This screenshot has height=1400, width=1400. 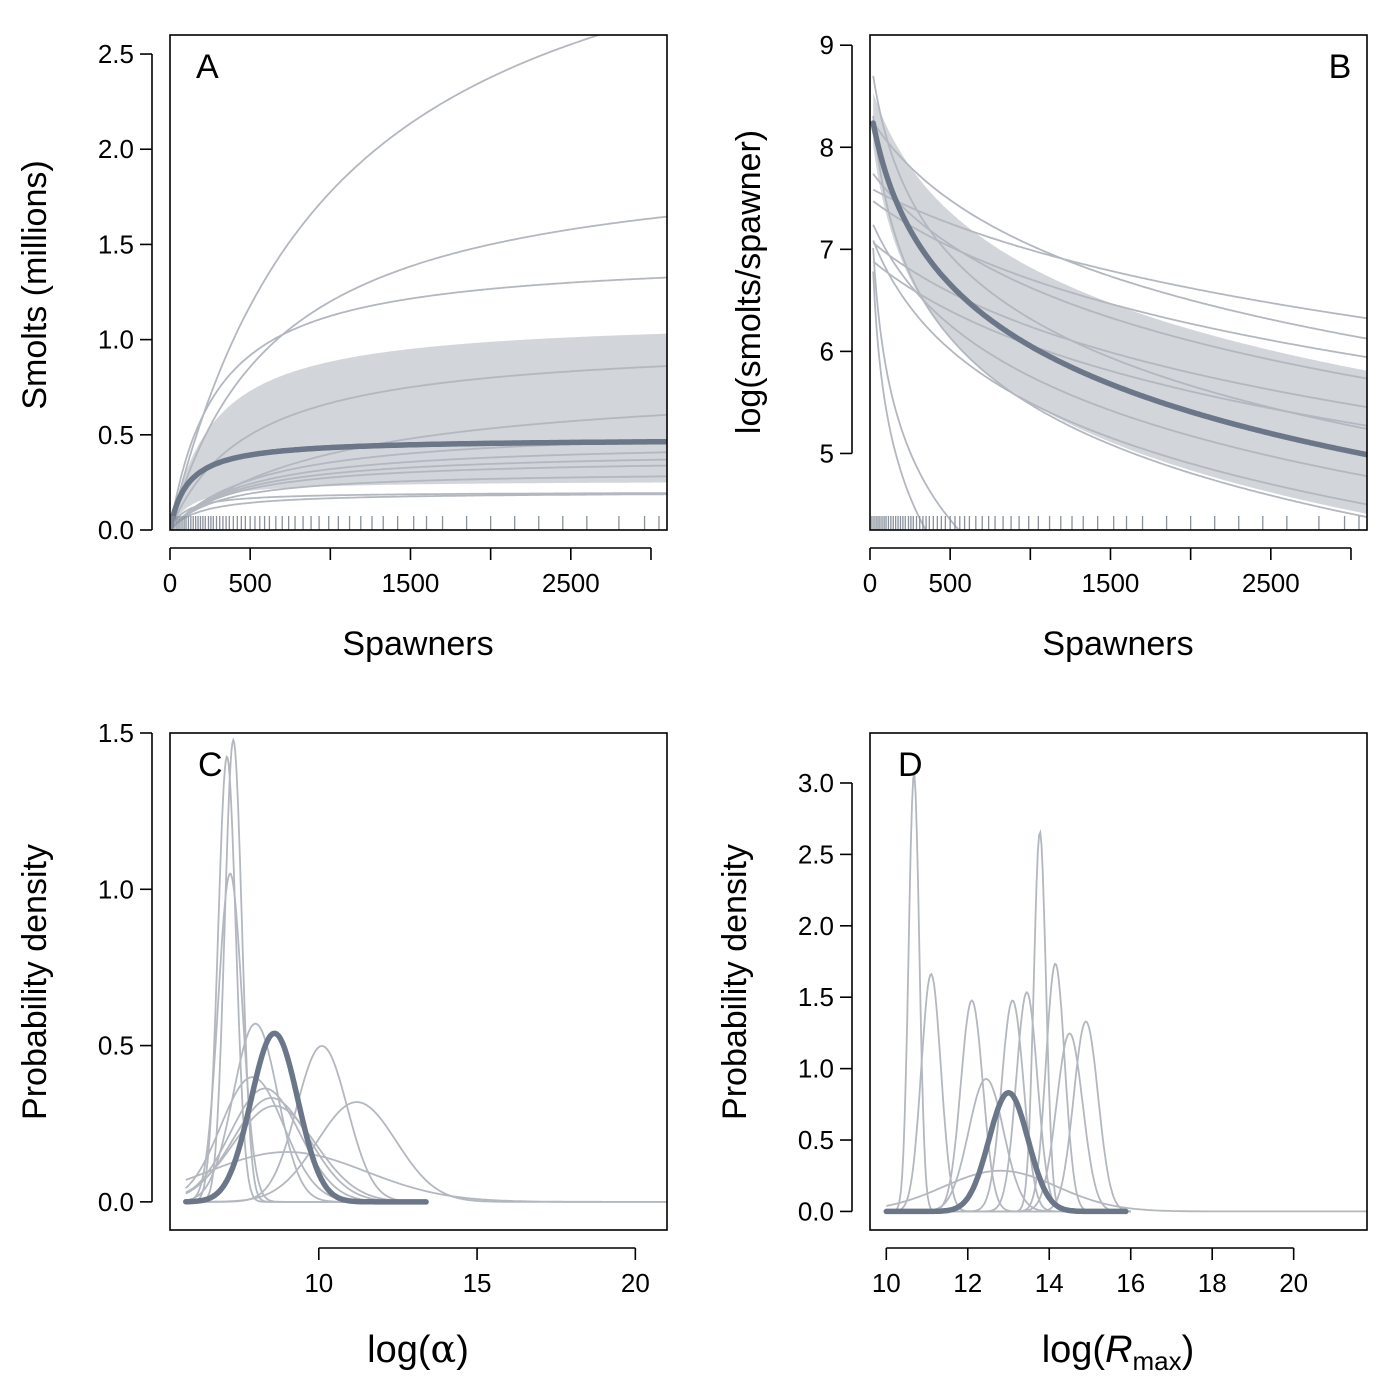 I want to click on y-tick-label: 3.0, so click(x=816, y=783).